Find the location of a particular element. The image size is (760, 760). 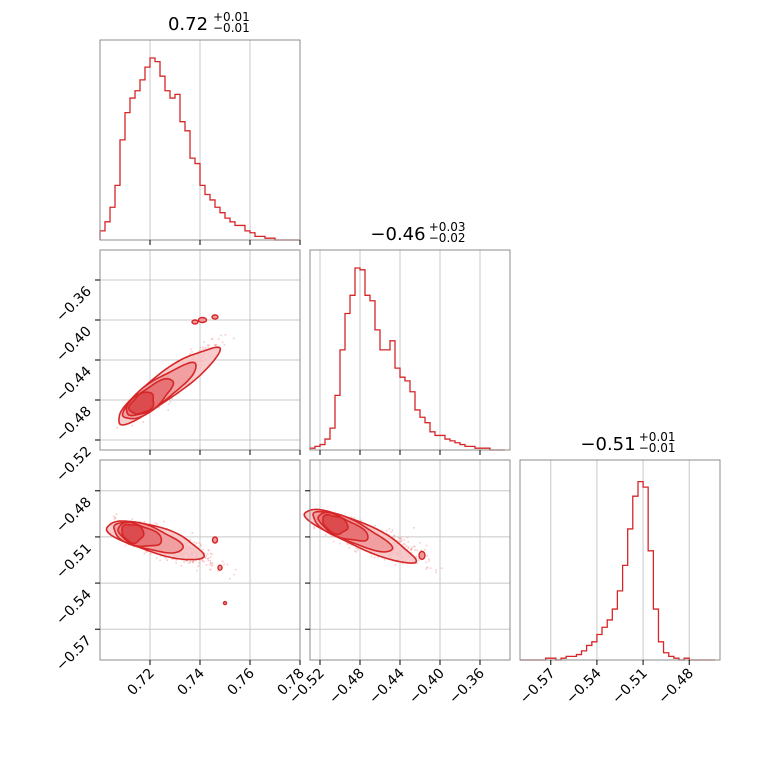

panel-border is located at coordinates (410, 350).